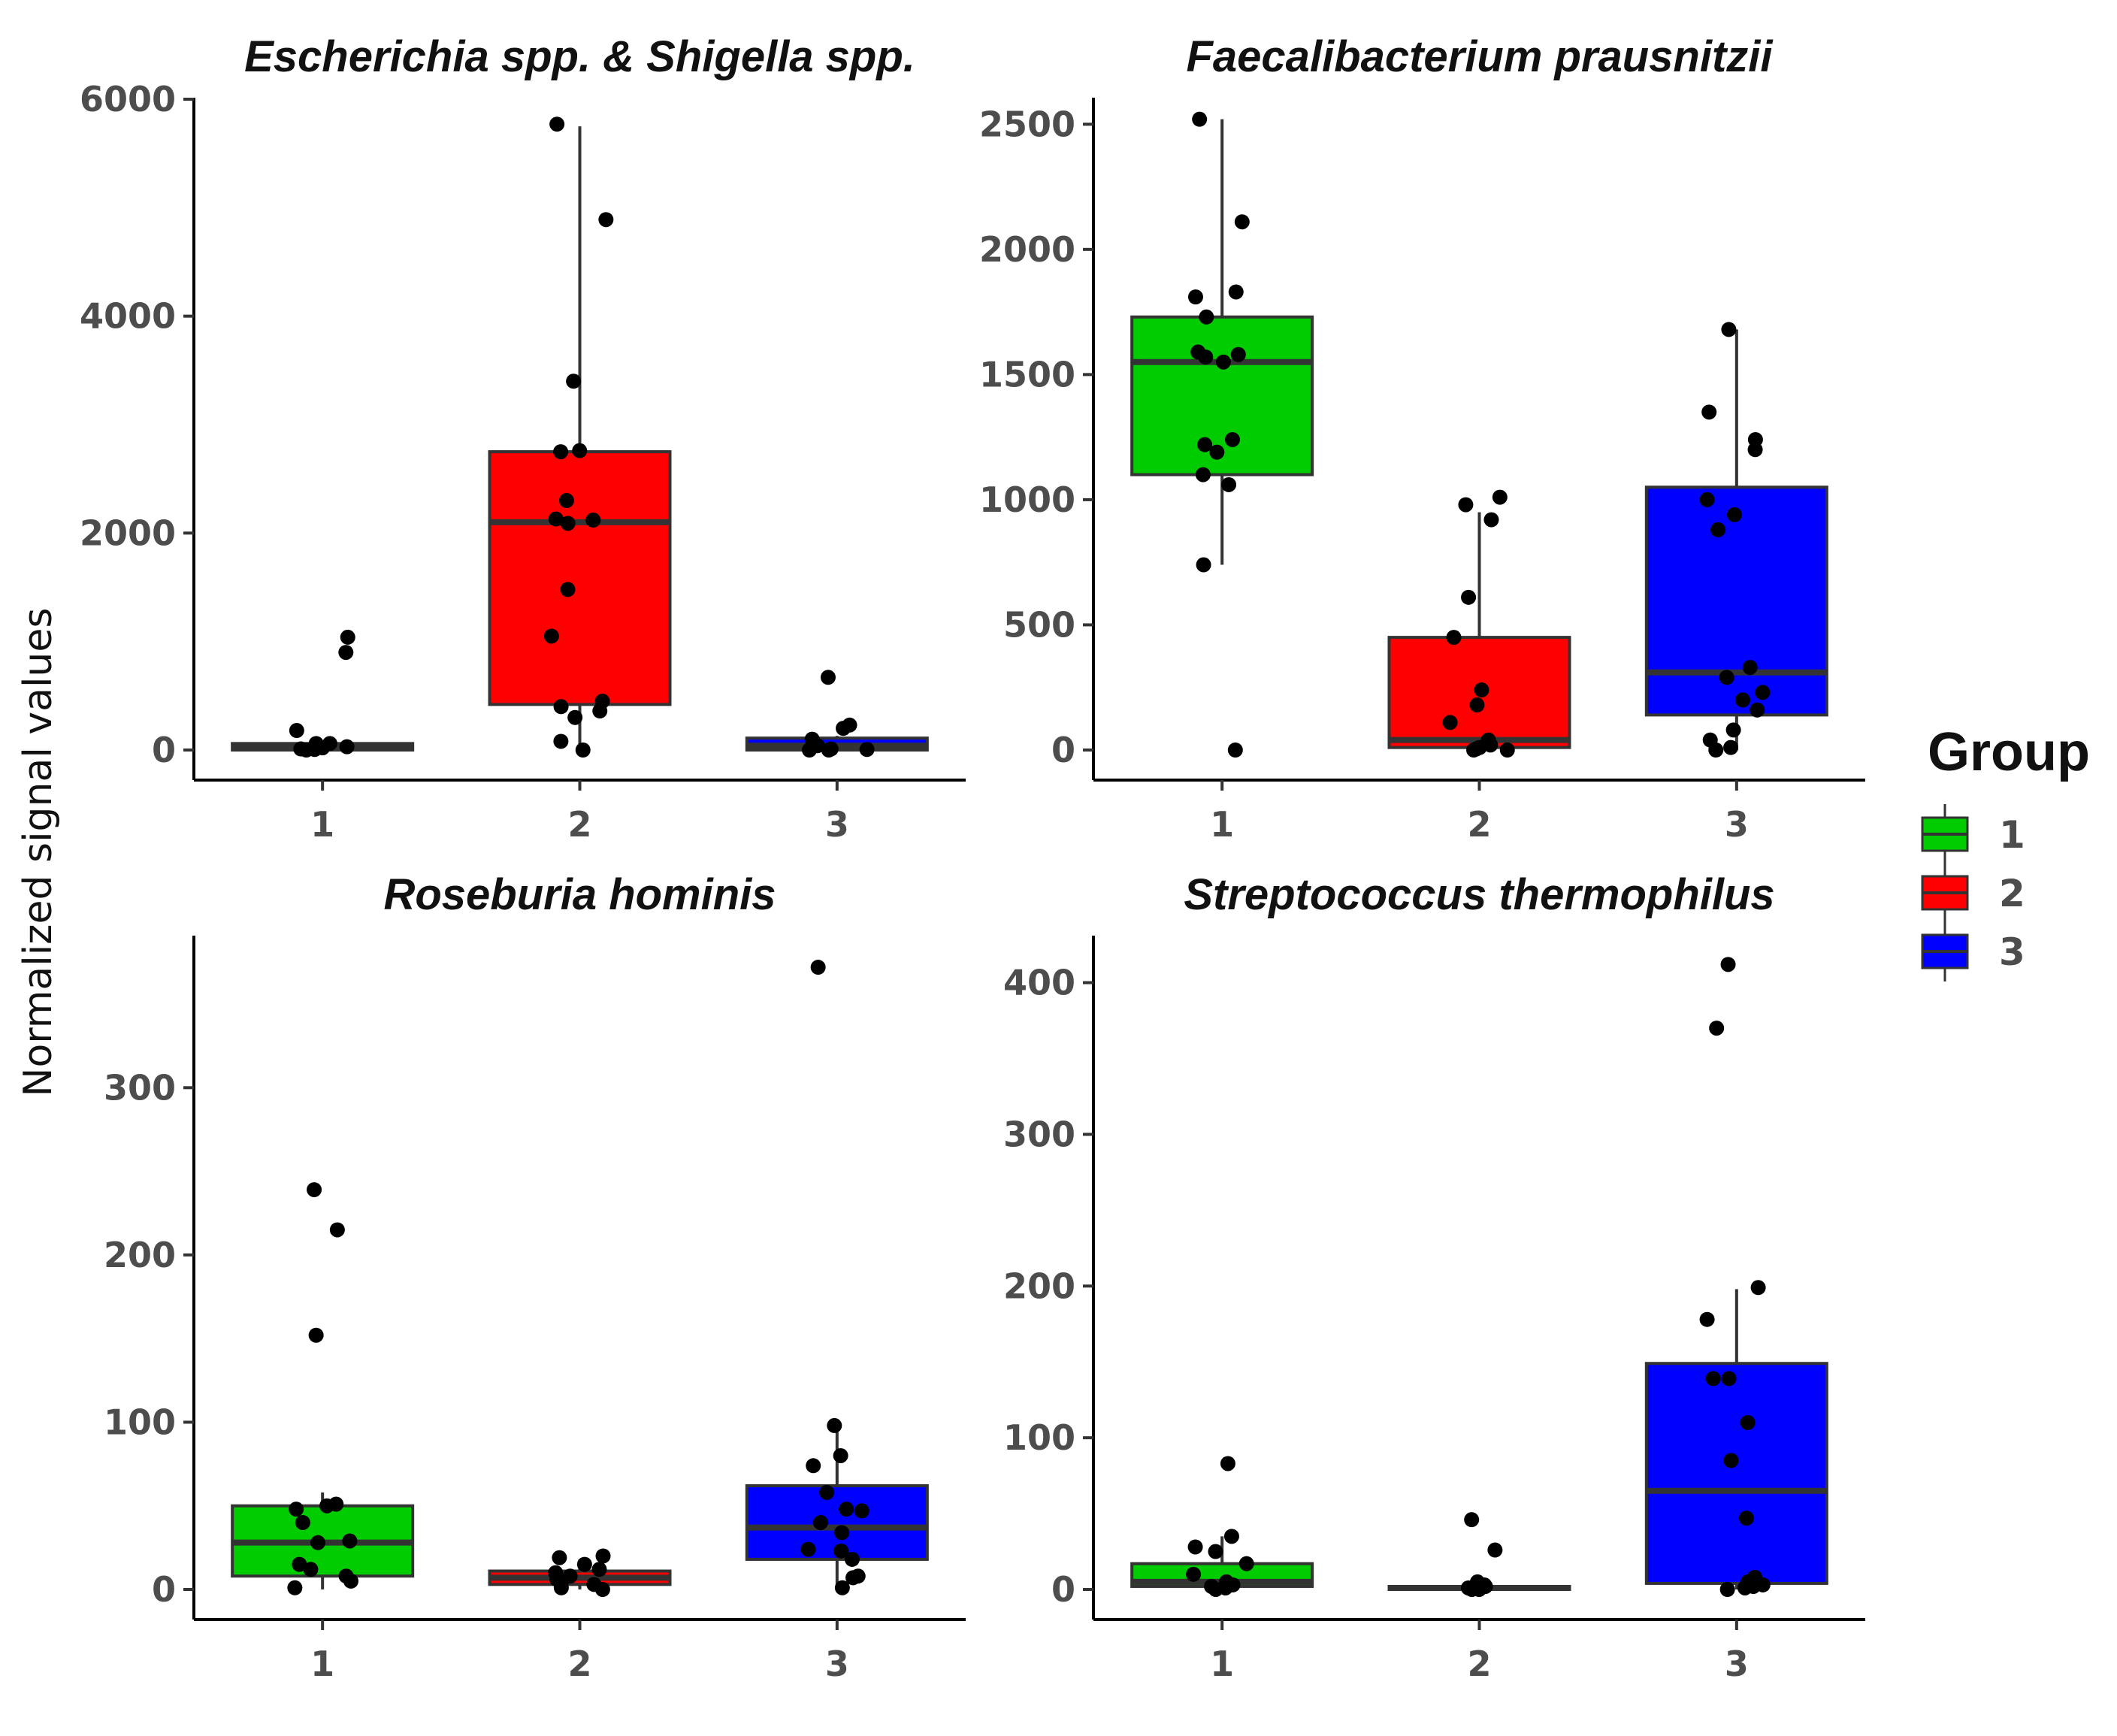 The width and height of the screenshot is (2117, 1736). What do you see at coordinates (128, 316) in the screenshot?
I see `panel-1-y-tick-label: 4000` at bounding box center [128, 316].